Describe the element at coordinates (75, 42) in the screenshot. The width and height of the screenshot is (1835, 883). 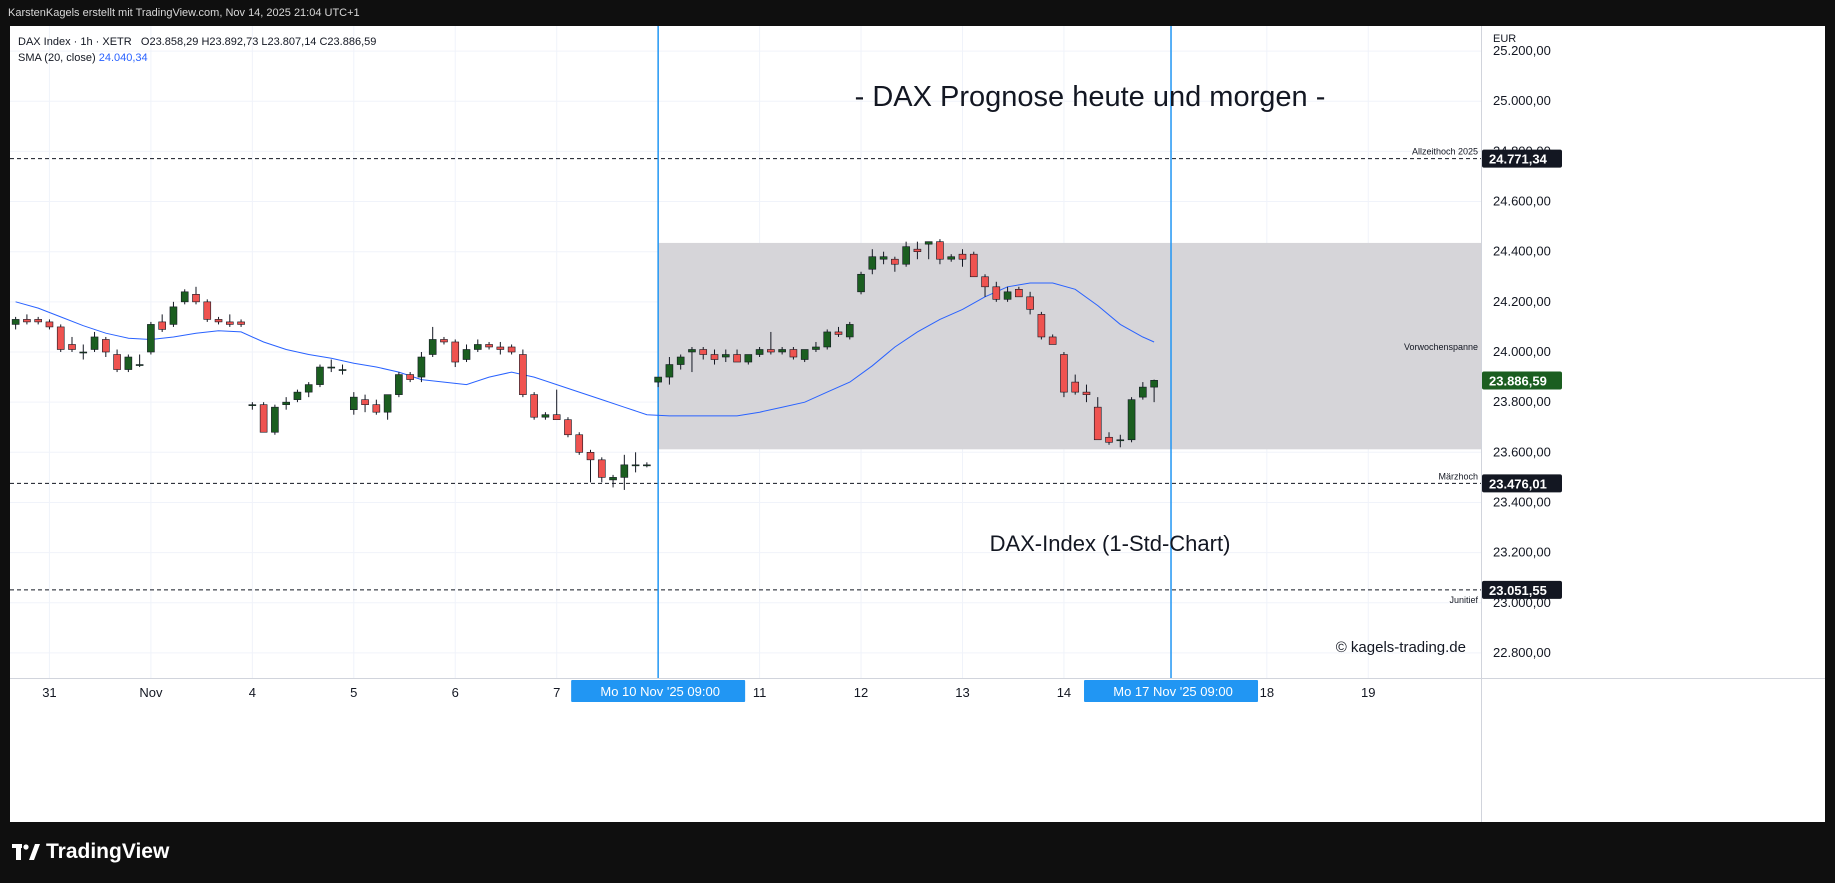
I see `legend-symbol: DAX Index · 1h · XETR` at that location.